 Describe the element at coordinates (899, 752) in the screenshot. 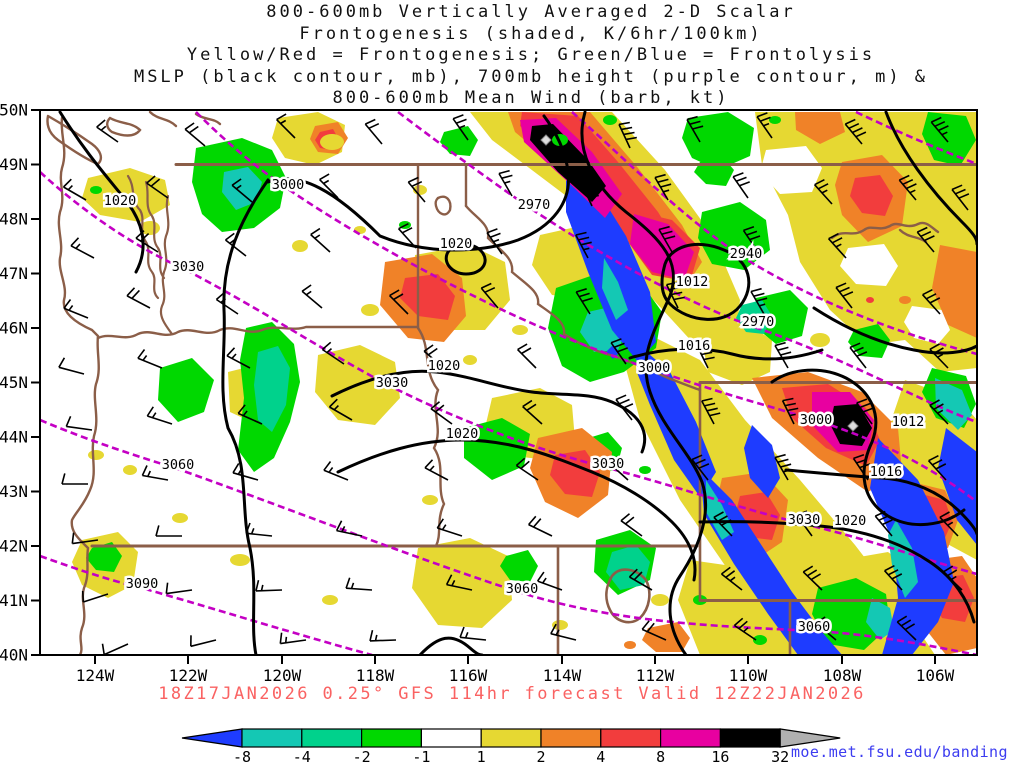

I see `credit-link: moe.met.fsu.edu/banding` at that location.